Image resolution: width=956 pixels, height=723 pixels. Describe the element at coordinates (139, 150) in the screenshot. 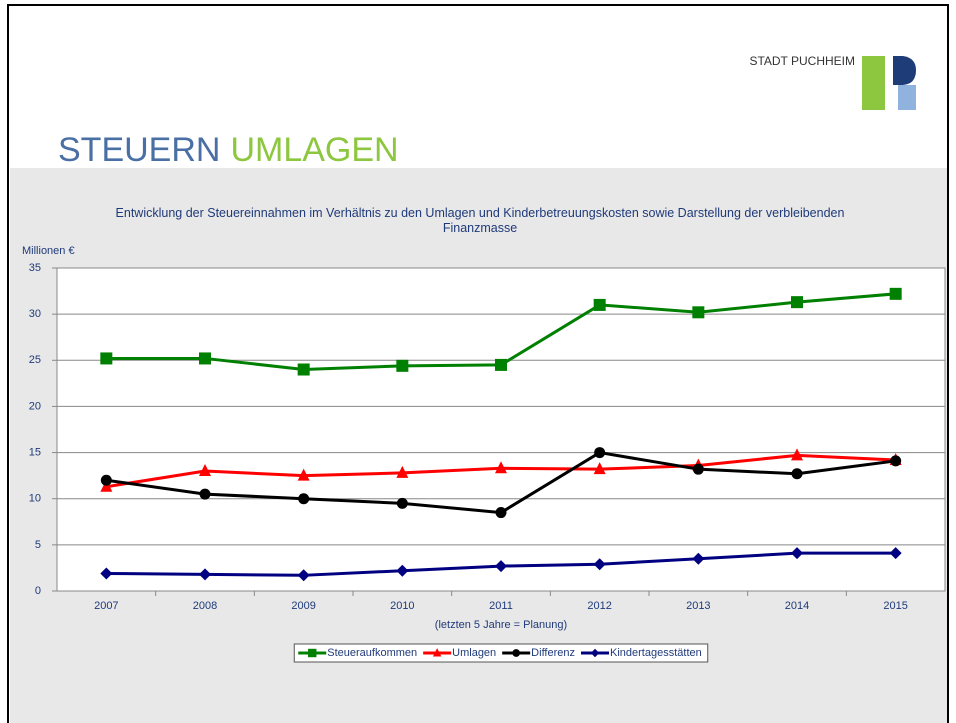

I see `title-part: STEUERN` at that location.